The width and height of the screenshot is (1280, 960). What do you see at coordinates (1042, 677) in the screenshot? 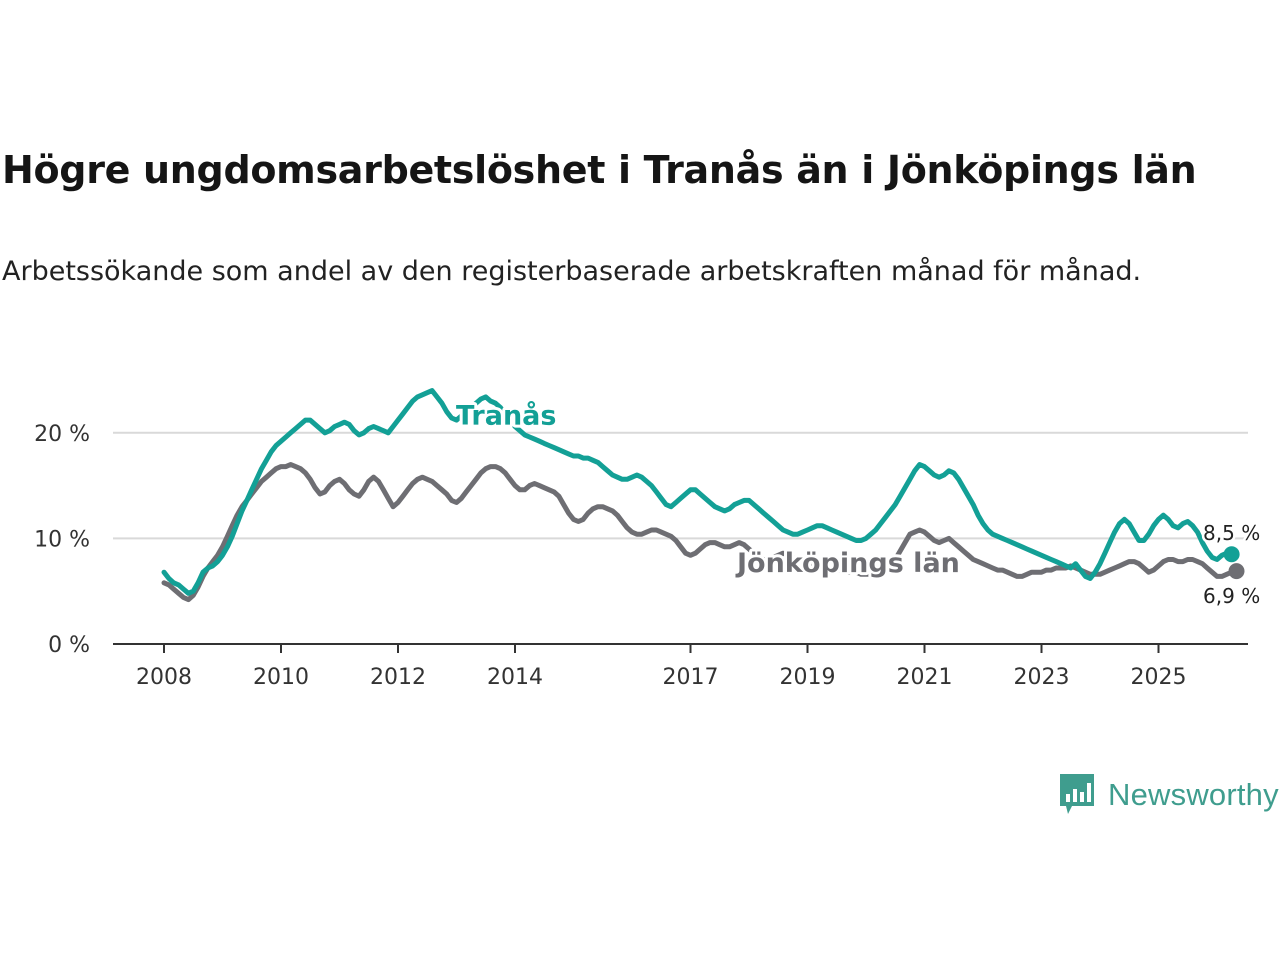
I see `x-tick-label: 2023` at bounding box center [1042, 677].